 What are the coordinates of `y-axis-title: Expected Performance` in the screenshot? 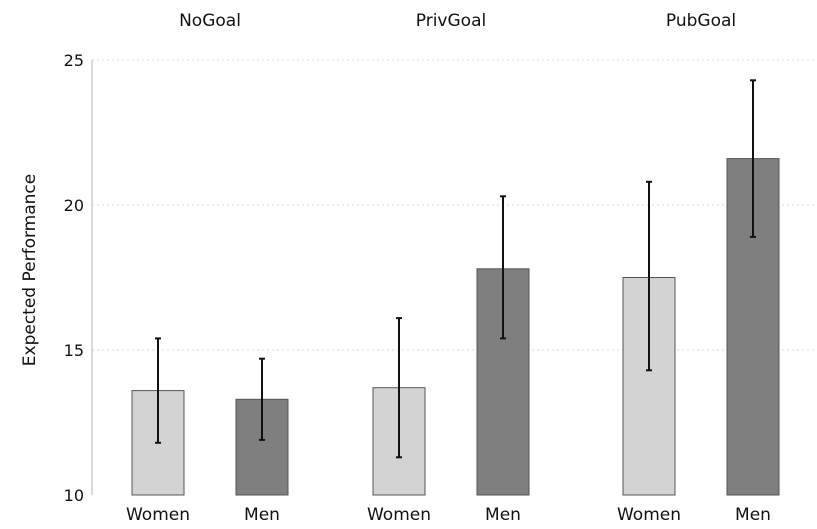 It's located at (30, 270).